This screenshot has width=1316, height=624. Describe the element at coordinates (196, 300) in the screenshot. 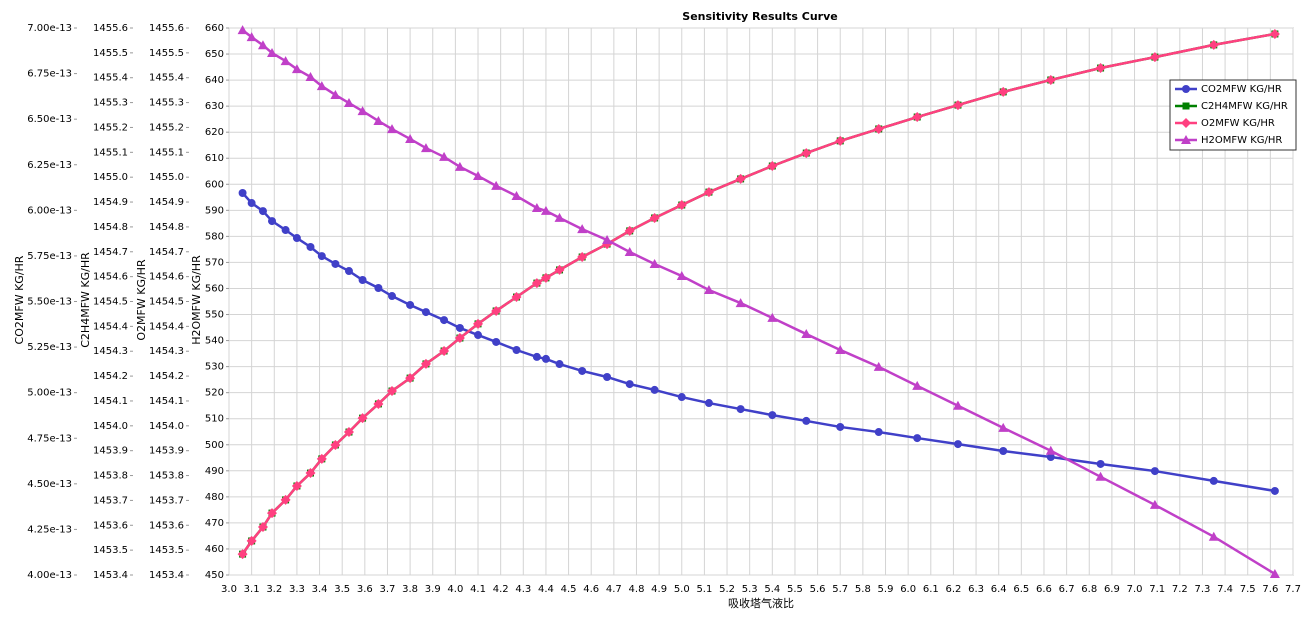

I see `y-axis-label: H2OMFW KG/HR` at that location.